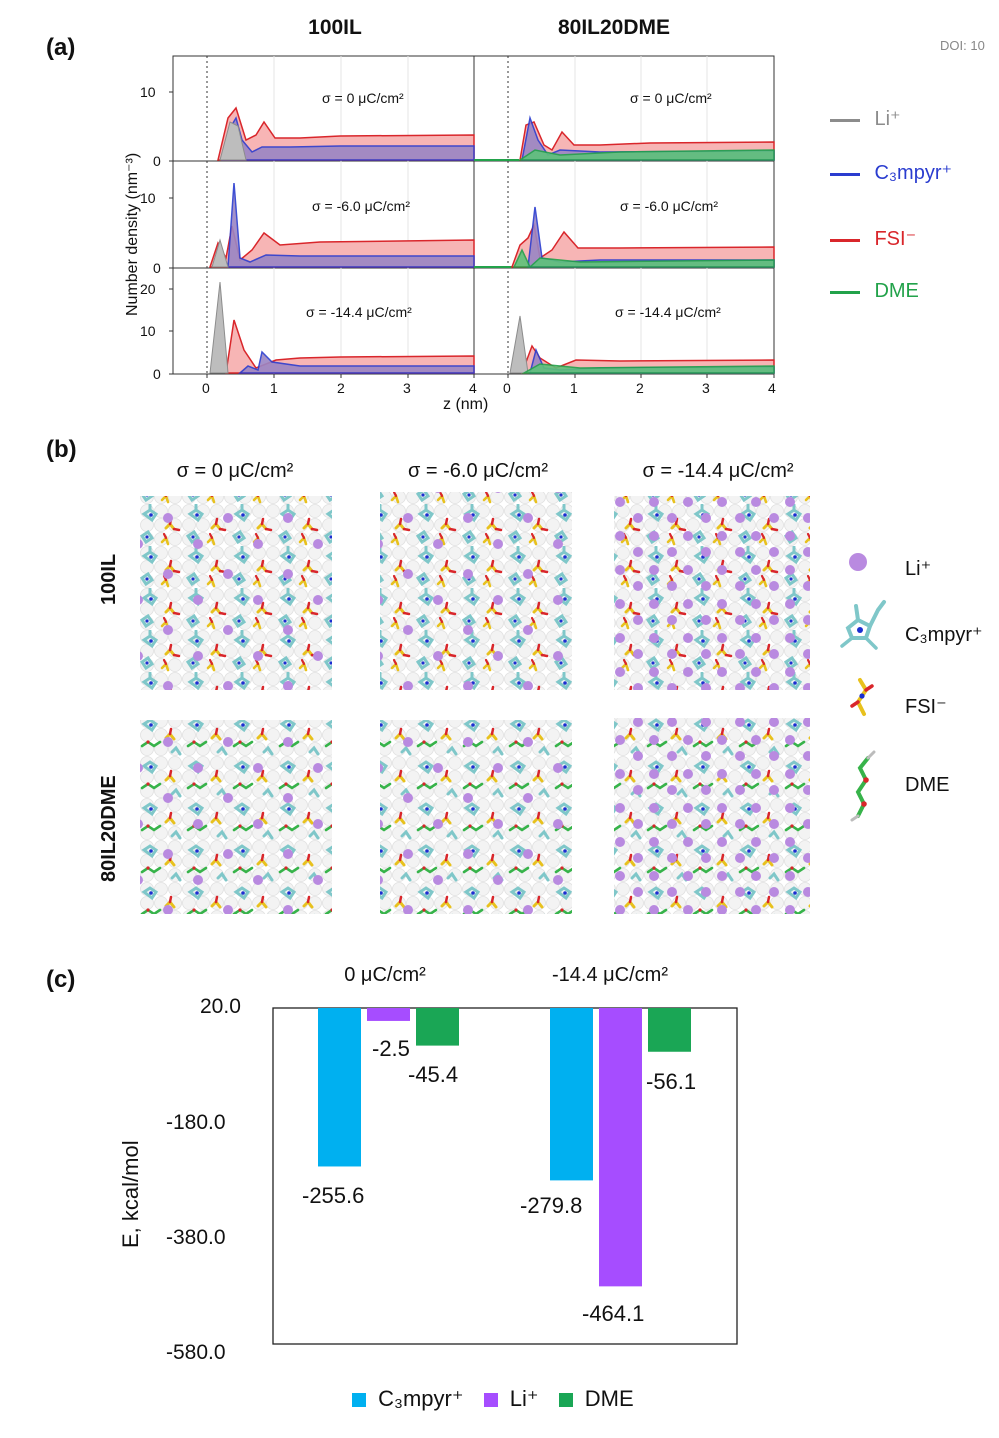 Image resolution: width=999 pixels, height=1438 pixels. I want to click on dme-molecule-icon, so click(863, 786).